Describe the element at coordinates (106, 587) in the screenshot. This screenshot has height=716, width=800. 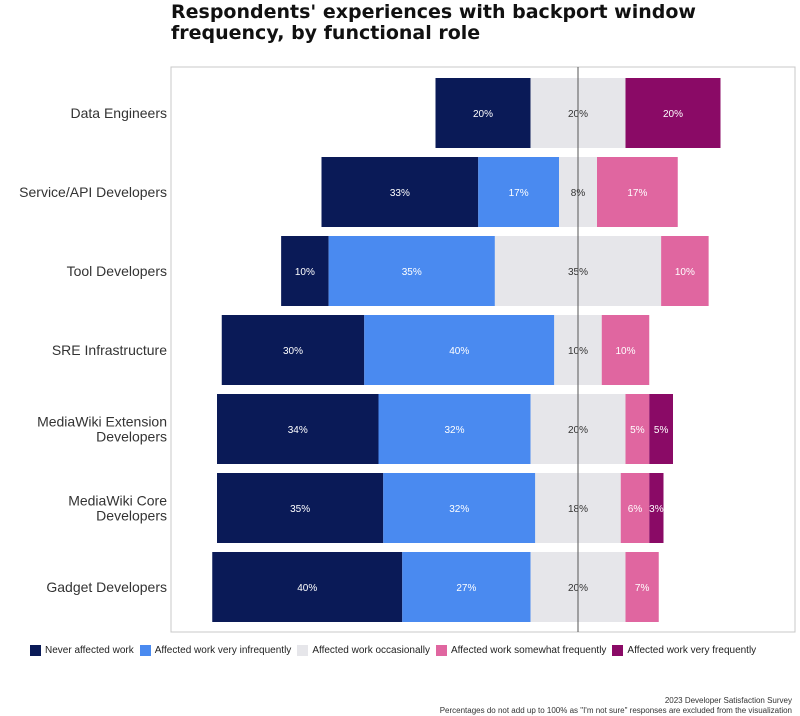
I see `category-label-gadget-developers: Gadget Developers` at that location.